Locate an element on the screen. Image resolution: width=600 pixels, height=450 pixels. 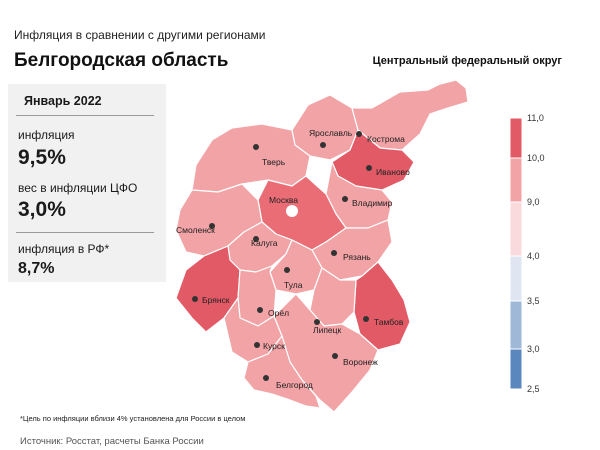
legend-tick-label: 9,0 is located at coordinates (533, 202).